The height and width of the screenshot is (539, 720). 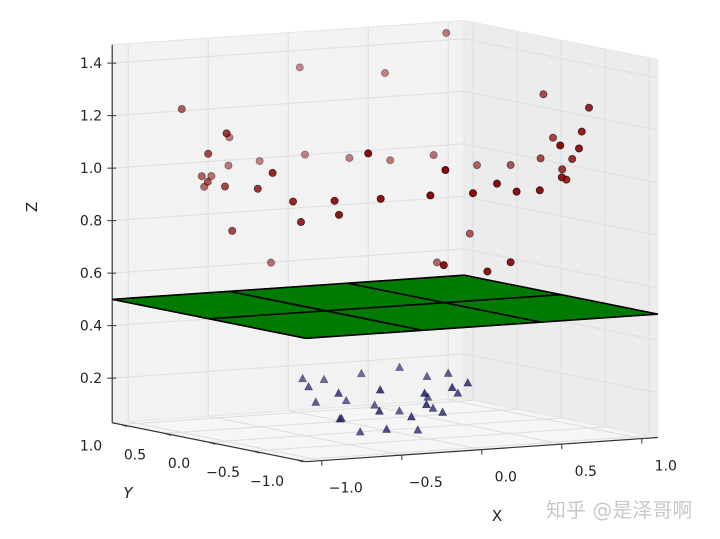 I want to click on z-tick-label: 0.6, so click(x=91, y=274).